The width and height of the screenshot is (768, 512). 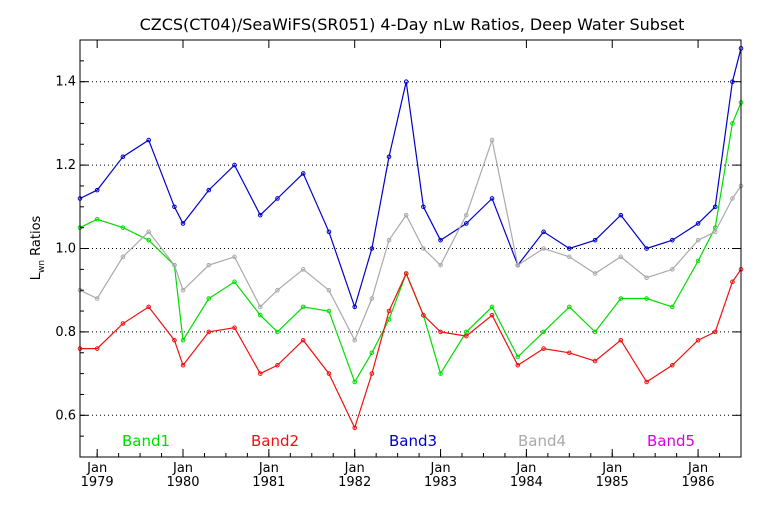 I want to click on y-axis-label-sub: wn, so click(x=42, y=266).